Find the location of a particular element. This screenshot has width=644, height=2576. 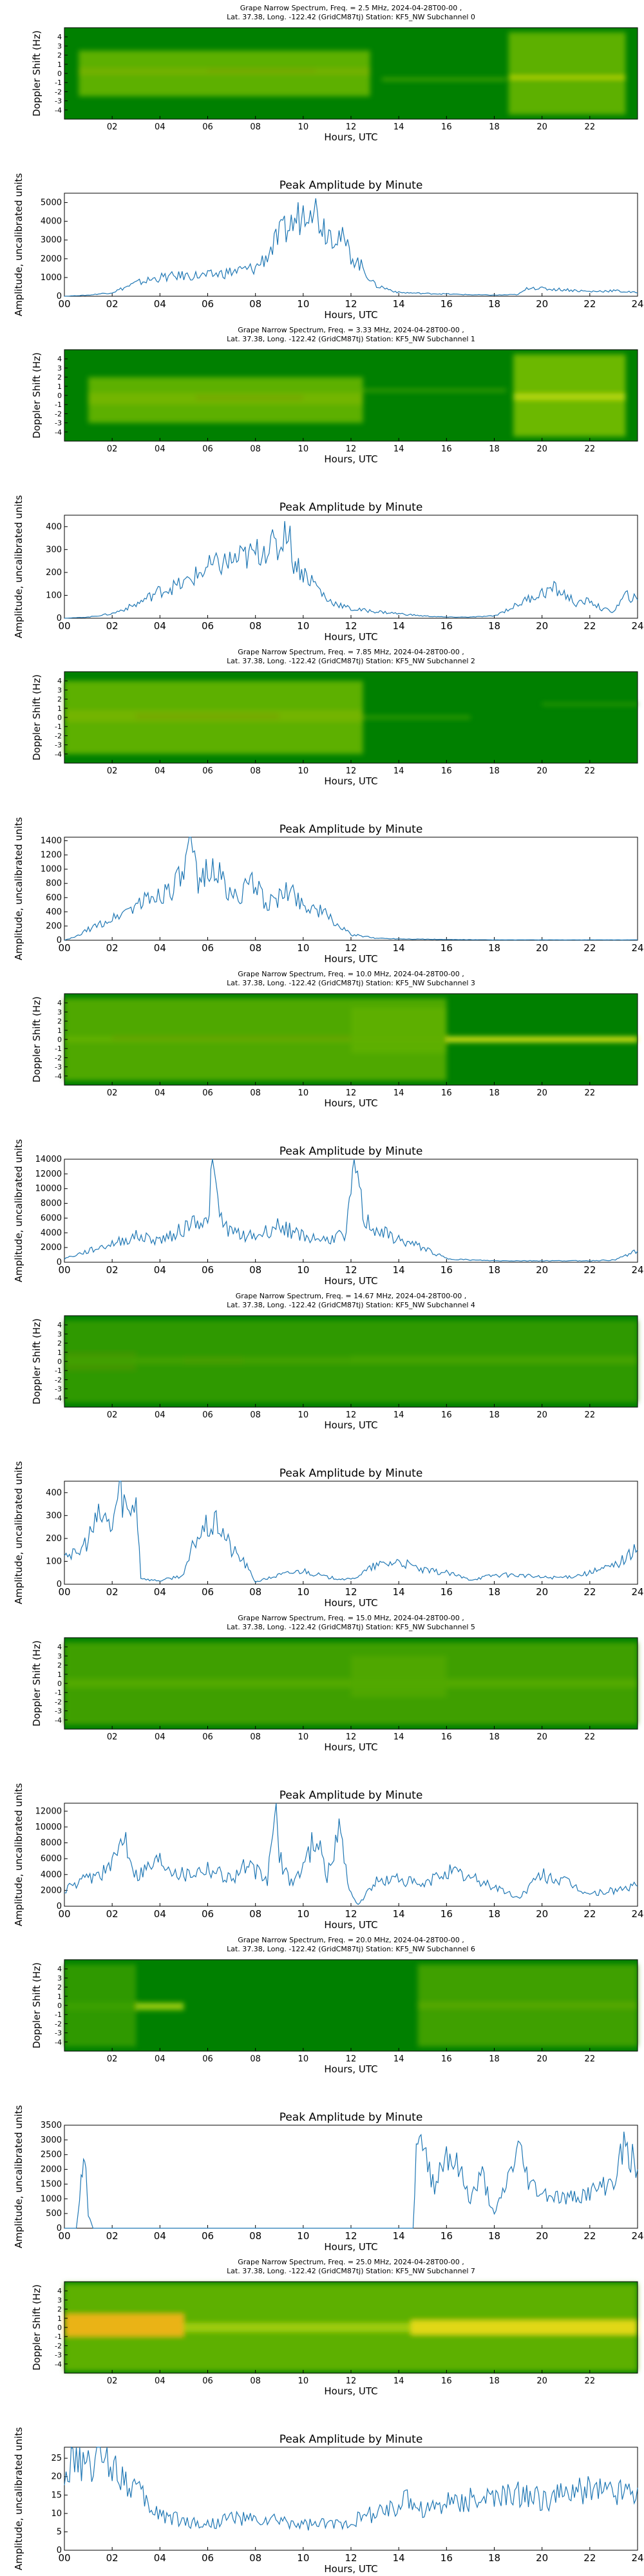

amplitude-chart-ytick-label: 10000 is located at coordinates (48, 1828).